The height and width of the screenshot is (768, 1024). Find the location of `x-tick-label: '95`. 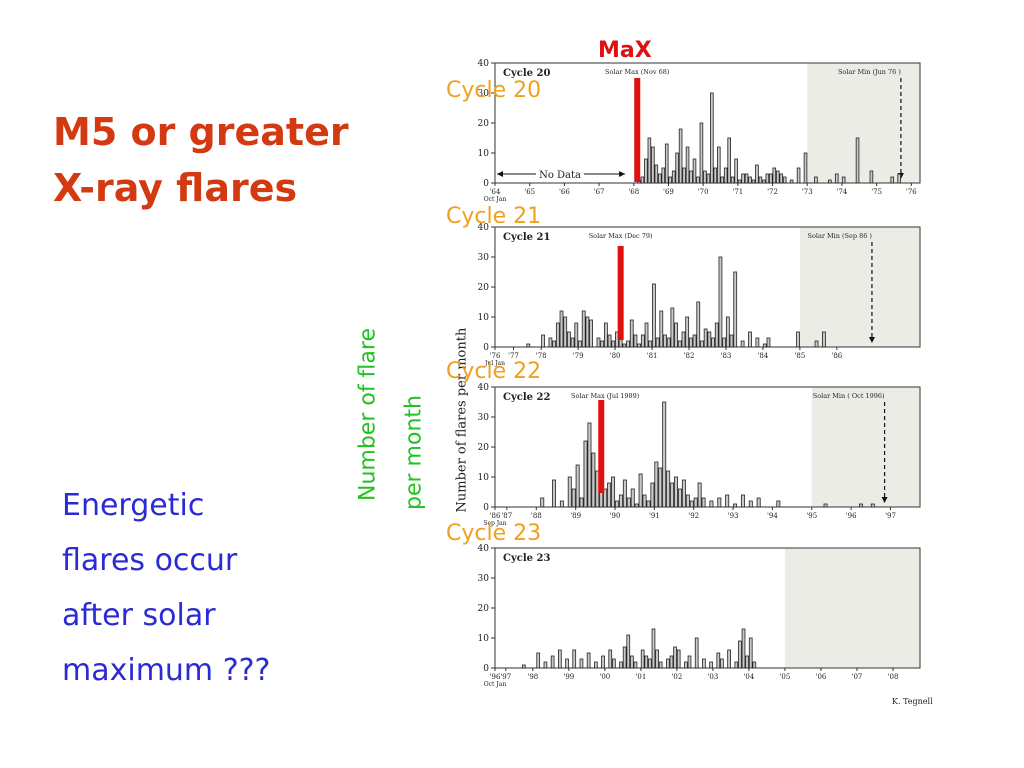

x-tick-label: '95 is located at coordinates (811, 516).